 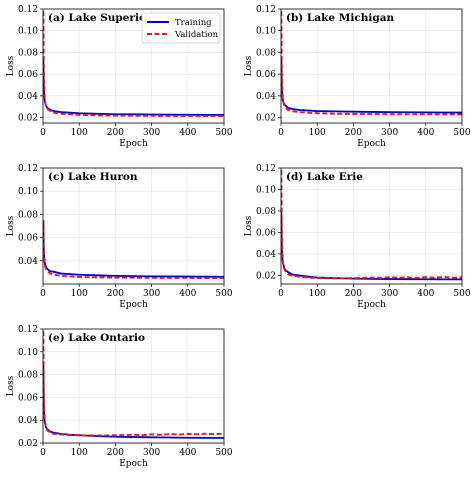 What do you see at coordinates (196, 35) in the screenshot?
I see `legend-label-validation: Validation` at bounding box center [196, 35].